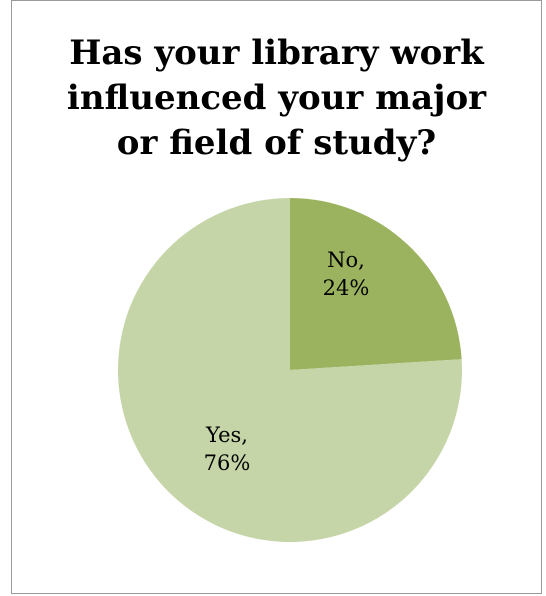  I want to click on chart-title-line-2: influenced your major, so click(276, 97).